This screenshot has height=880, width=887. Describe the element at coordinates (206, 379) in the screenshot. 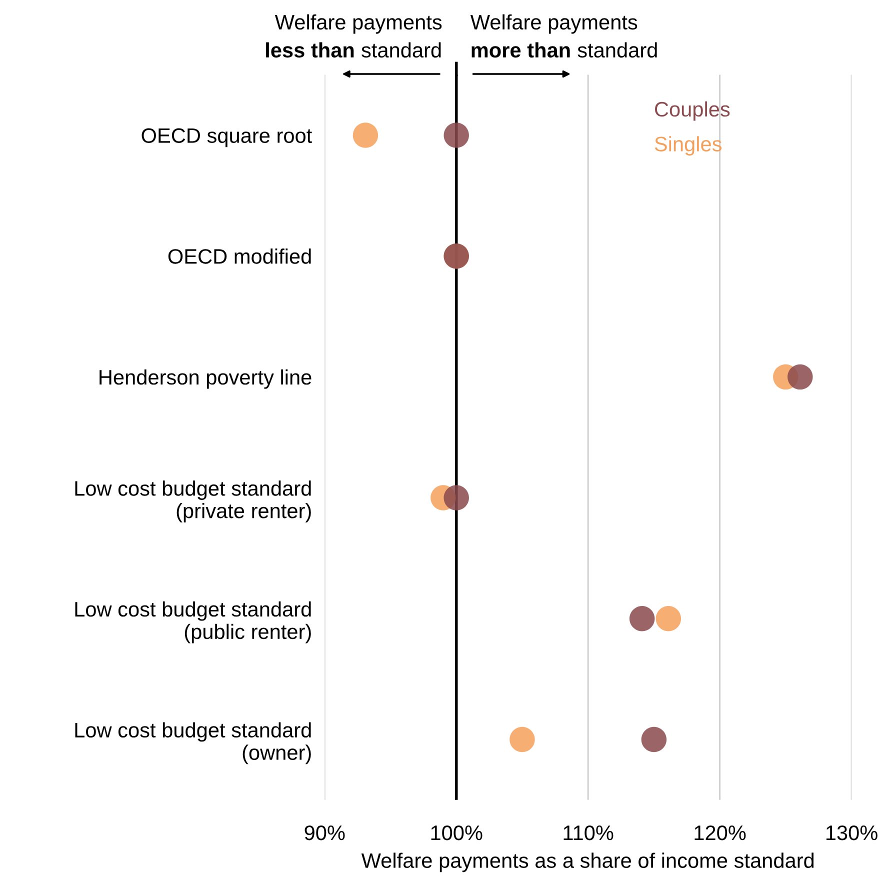

I see `y-tick-label: Henderson poverty line` at that location.